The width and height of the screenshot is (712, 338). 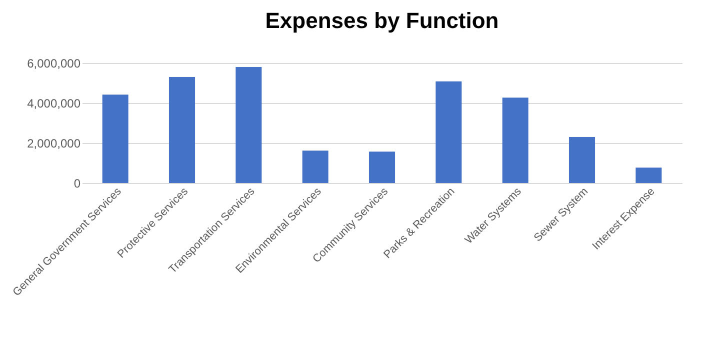 What do you see at coordinates (54, 143) in the screenshot?
I see `y-tick-label: 2,000,000` at bounding box center [54, 143].